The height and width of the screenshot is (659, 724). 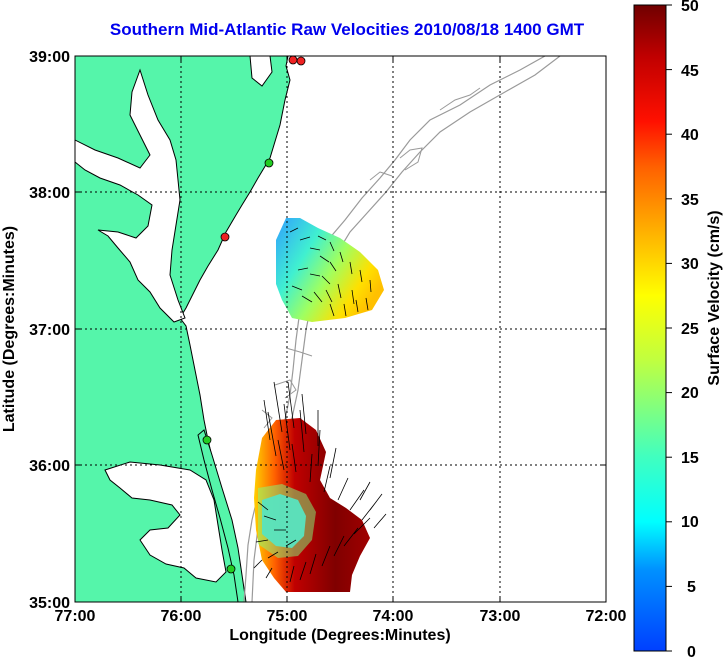 I want to click on x-tick-label: 76:00, so click(x=181, y=616).